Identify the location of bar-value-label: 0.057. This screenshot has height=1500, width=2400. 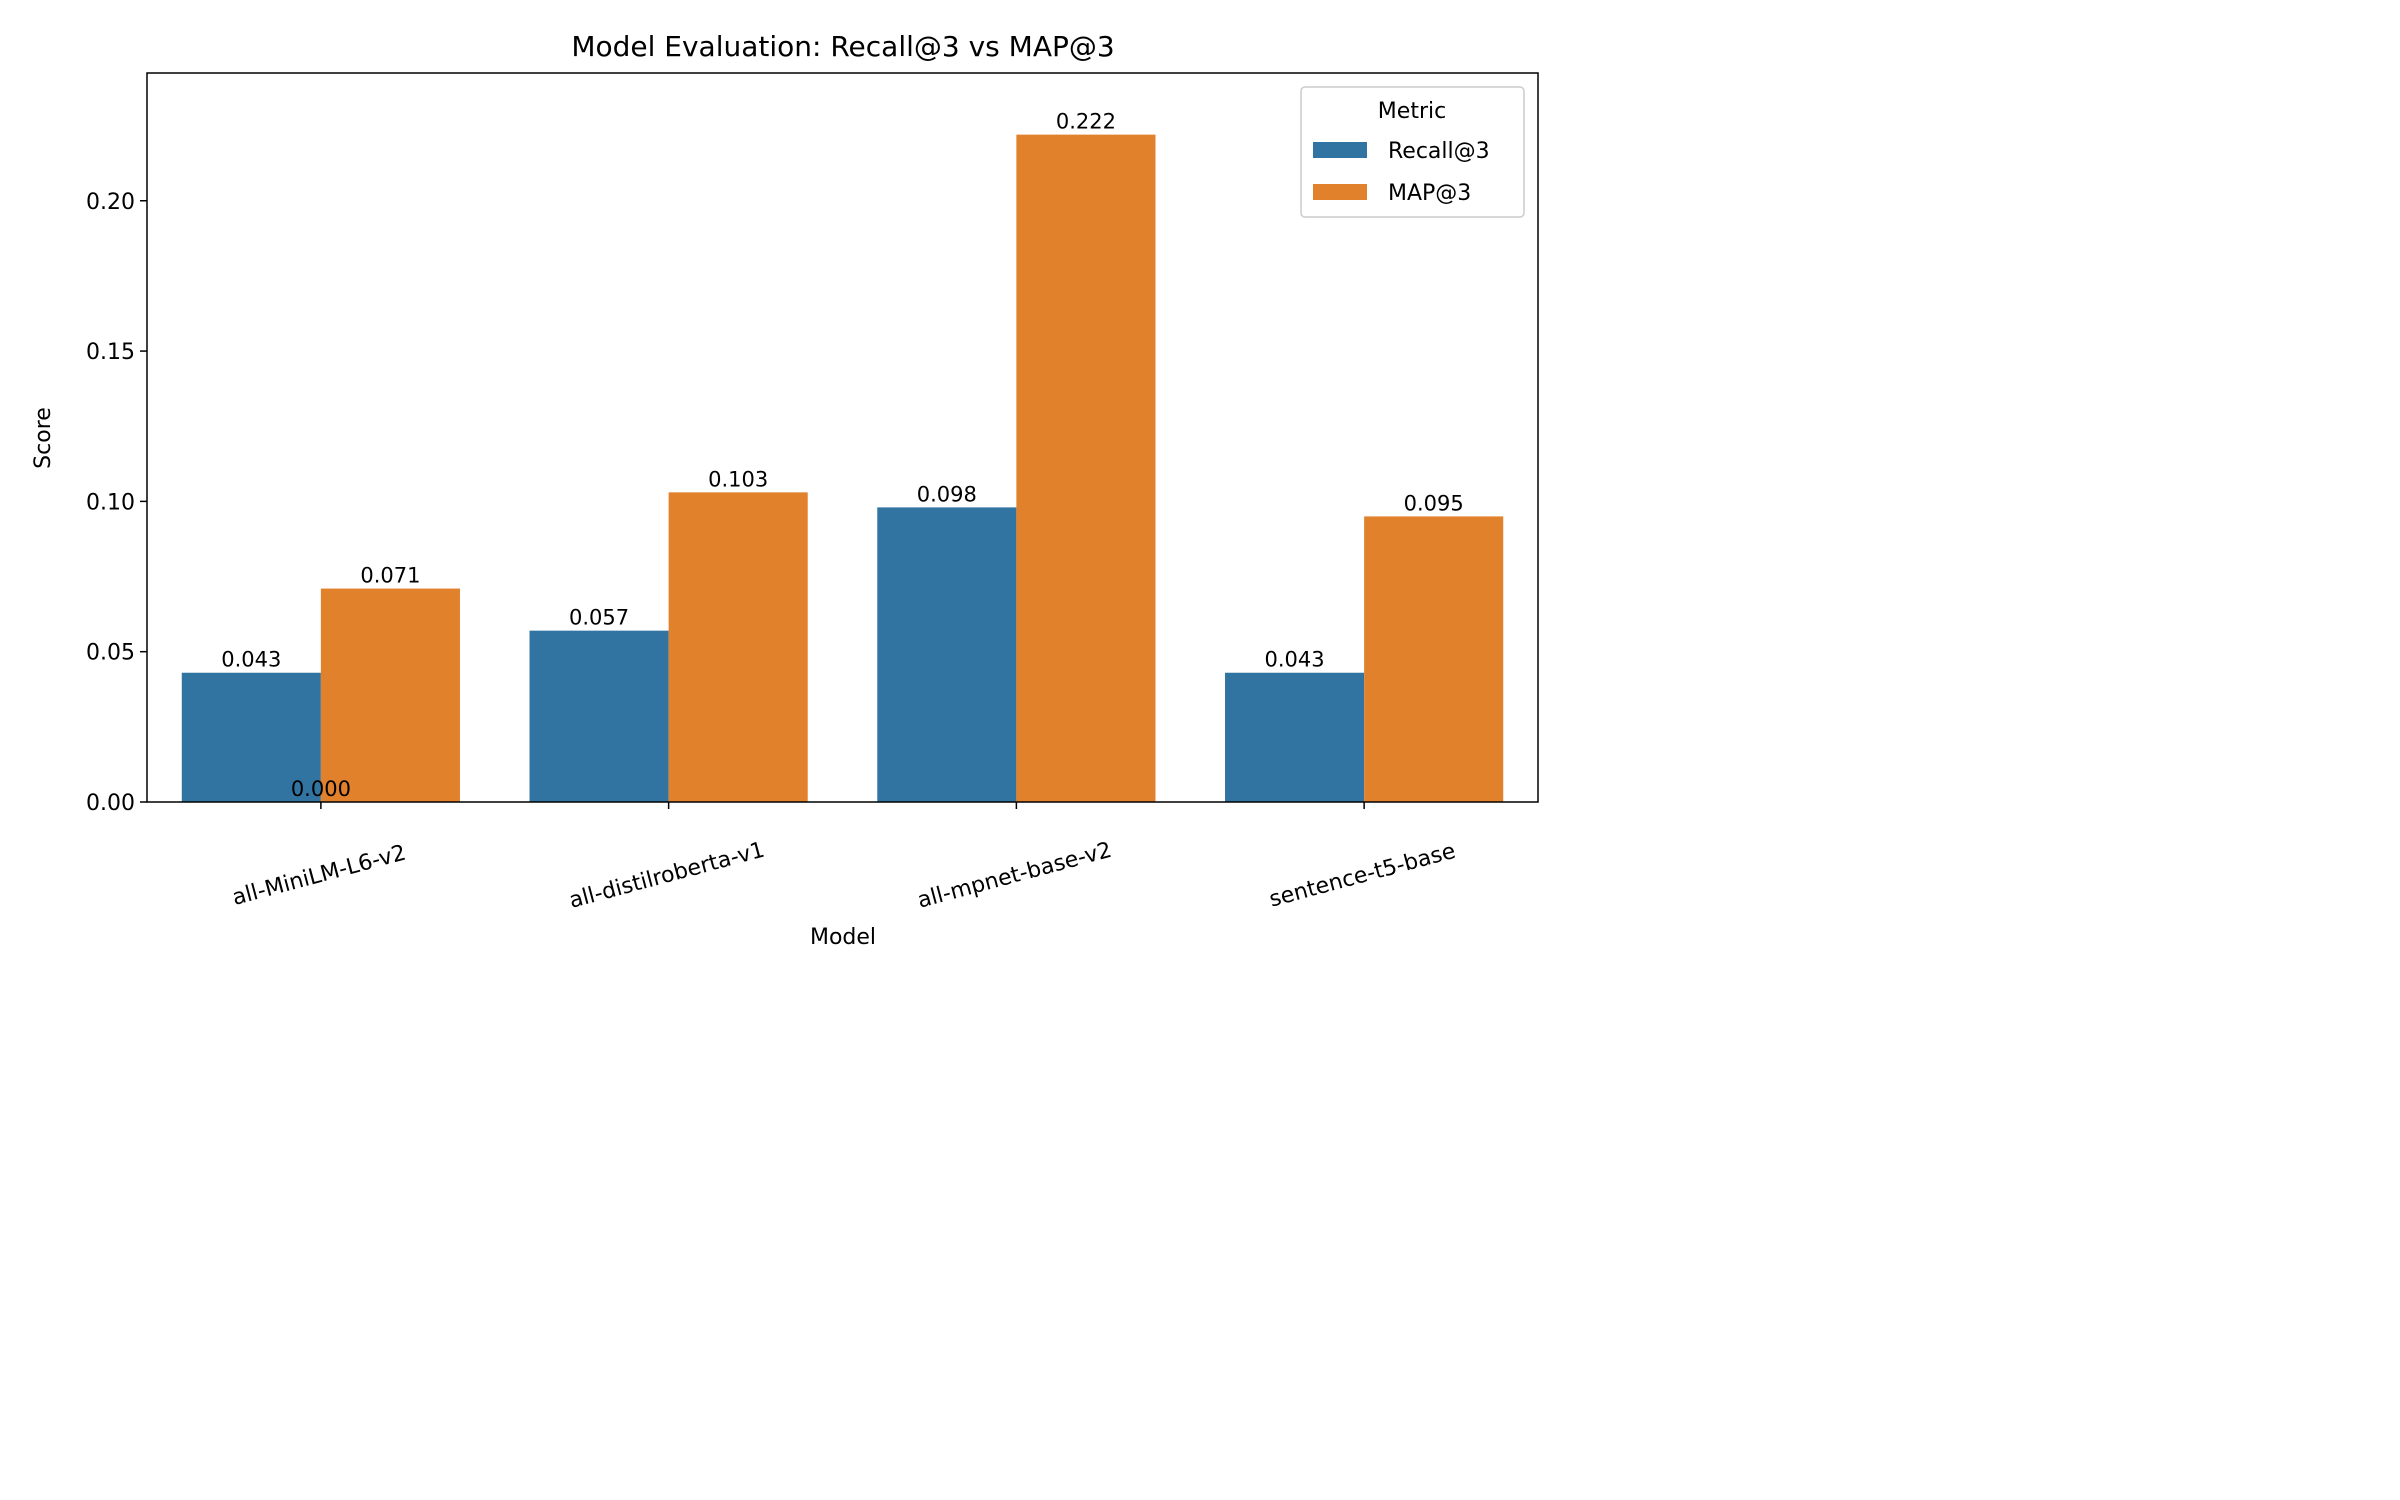
(599, 618).